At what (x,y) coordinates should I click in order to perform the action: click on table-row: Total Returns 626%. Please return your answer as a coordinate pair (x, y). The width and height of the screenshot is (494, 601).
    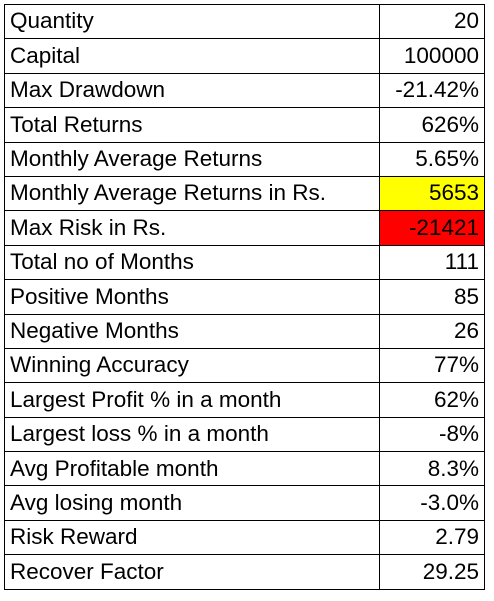
    Looking at the image, I should click on (244, 125).